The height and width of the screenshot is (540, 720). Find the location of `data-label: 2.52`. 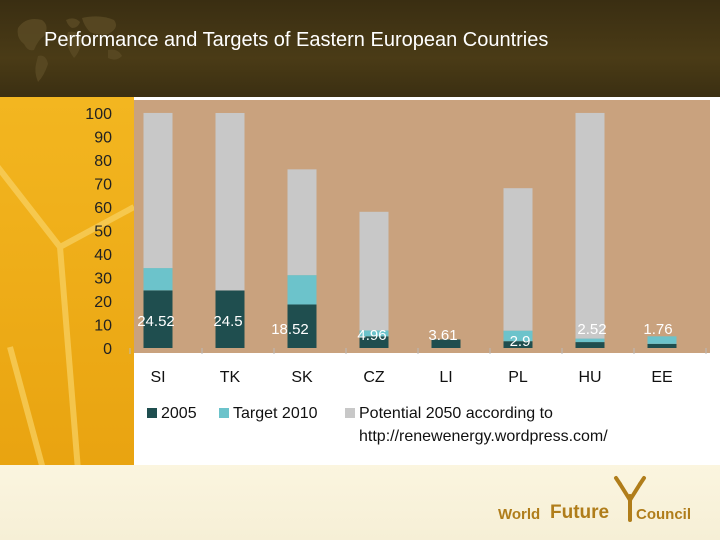

data-label: 2.52 is located at coordinates (591, 329).